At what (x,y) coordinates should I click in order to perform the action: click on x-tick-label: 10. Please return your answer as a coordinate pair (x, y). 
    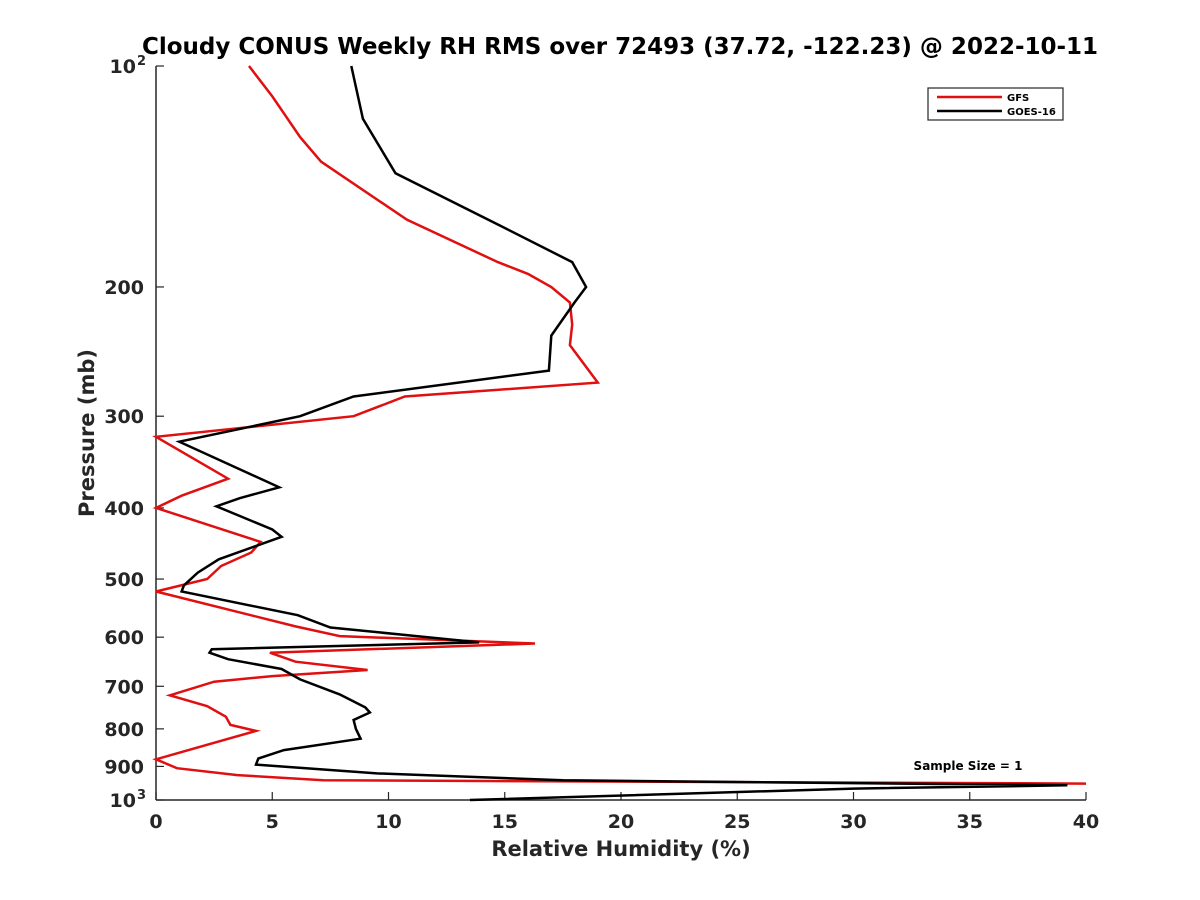
    Looking at the image, I should click on (388, 822).